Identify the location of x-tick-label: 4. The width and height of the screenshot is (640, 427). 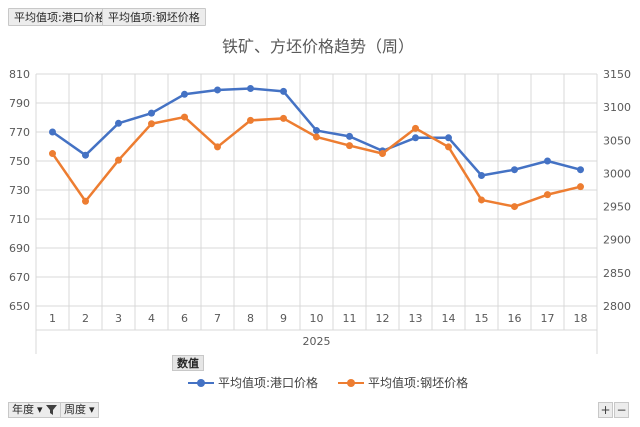
(151, 318).